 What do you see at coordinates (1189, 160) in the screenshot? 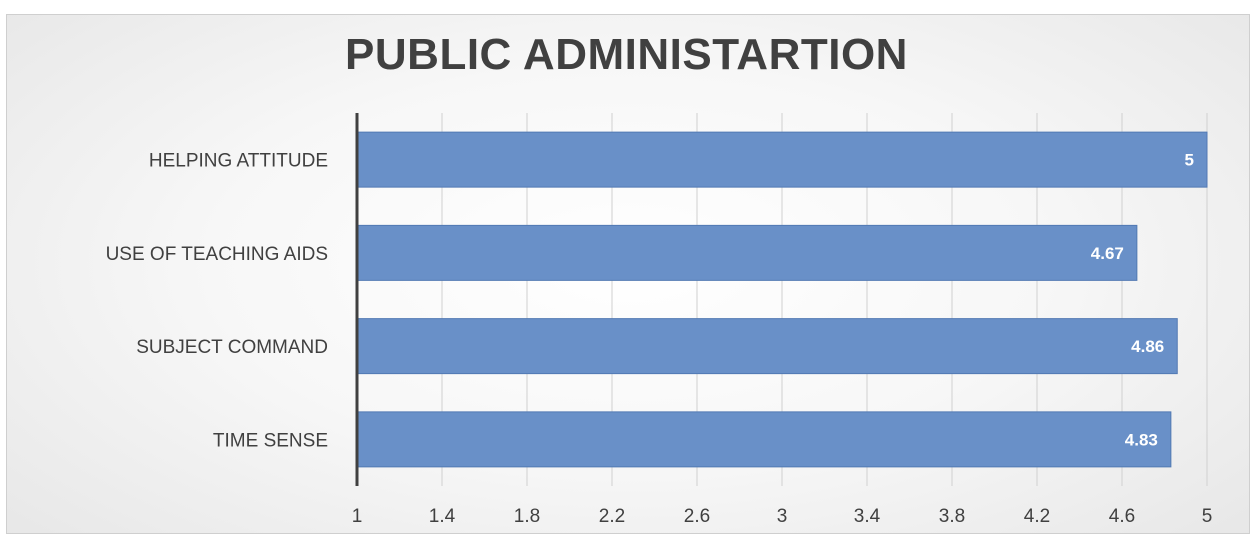
I see `data-label: 5` at bounding box center [1189, 160].